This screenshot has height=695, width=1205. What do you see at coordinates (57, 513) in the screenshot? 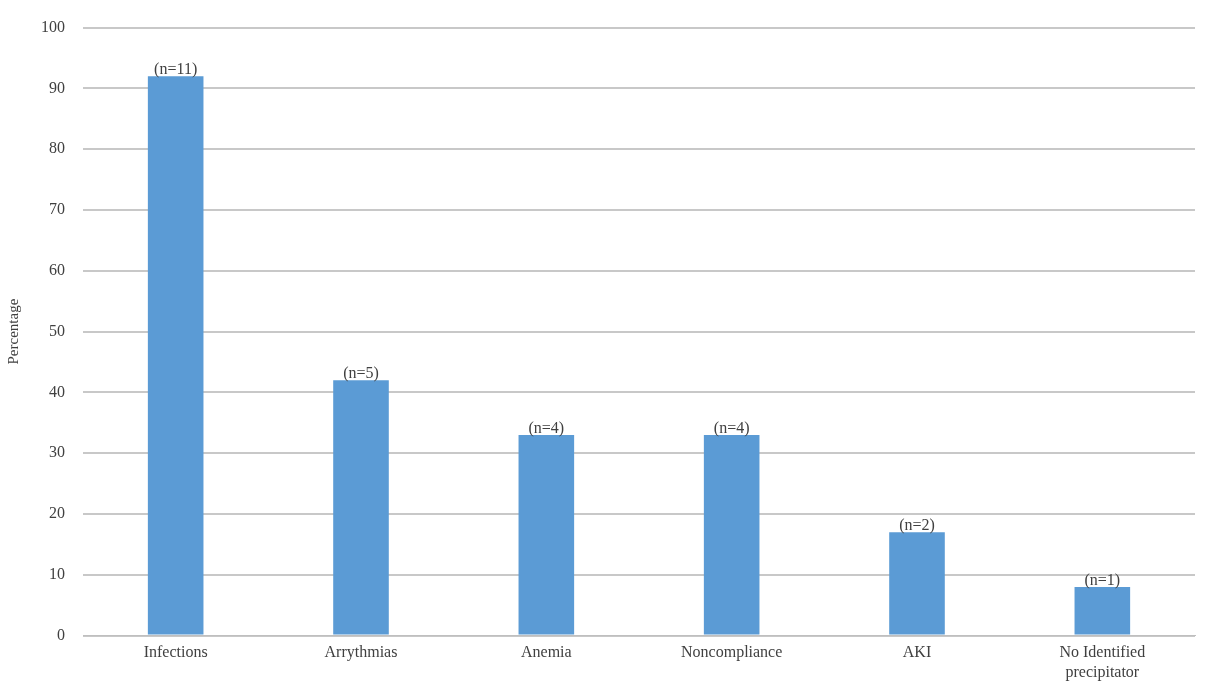
I see `y-tick-label: 20` at bounding box center [57, 513].